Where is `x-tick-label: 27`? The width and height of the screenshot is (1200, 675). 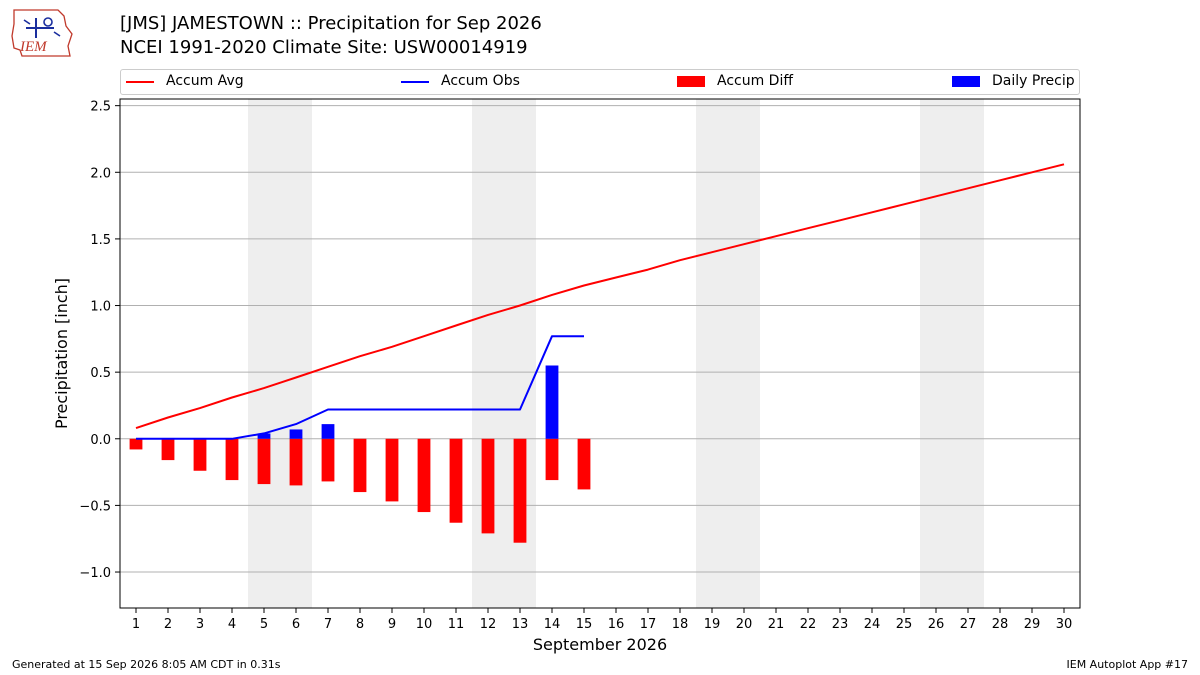
x-tick-label: 27 is located at coordinates (968, 624).